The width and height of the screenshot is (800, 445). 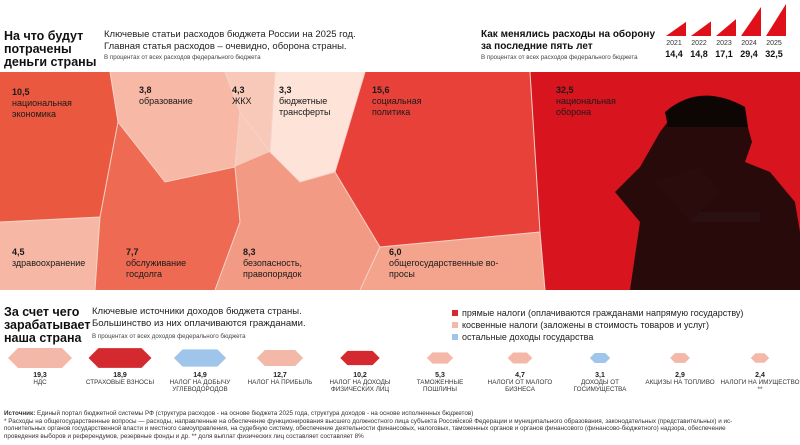 I want to click on income-label-3: НАЛОГ НА ПРИБЫЛЬ, so click(x=280, y=382).